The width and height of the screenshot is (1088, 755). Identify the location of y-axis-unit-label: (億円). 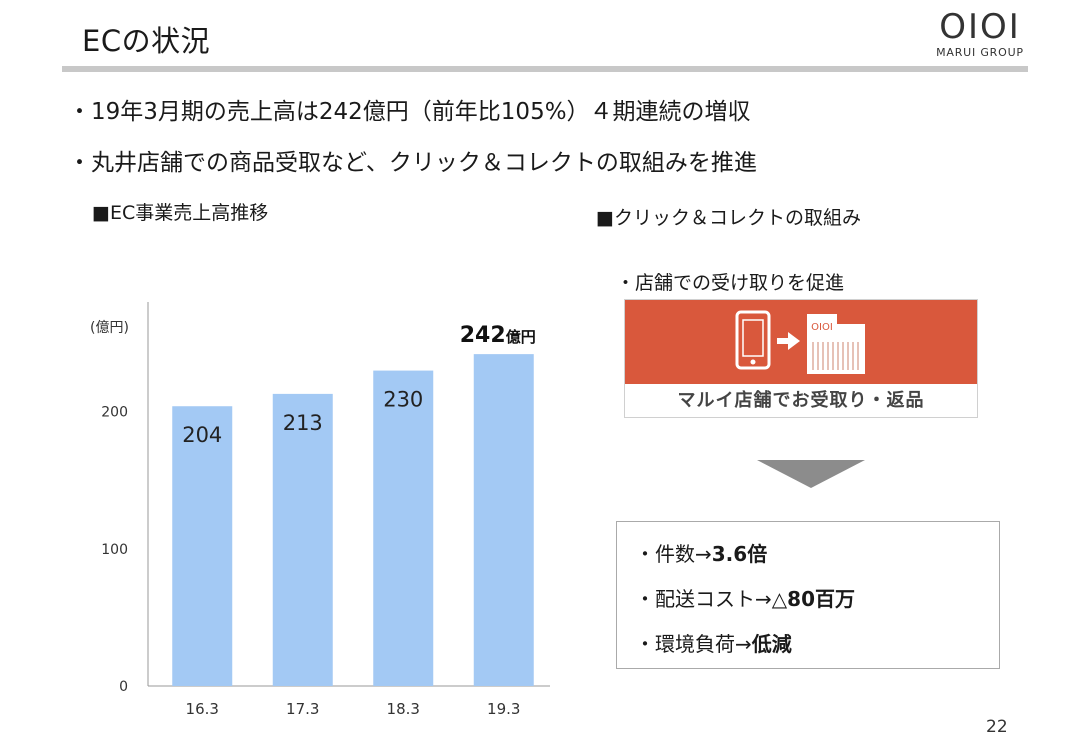
(109, 328).